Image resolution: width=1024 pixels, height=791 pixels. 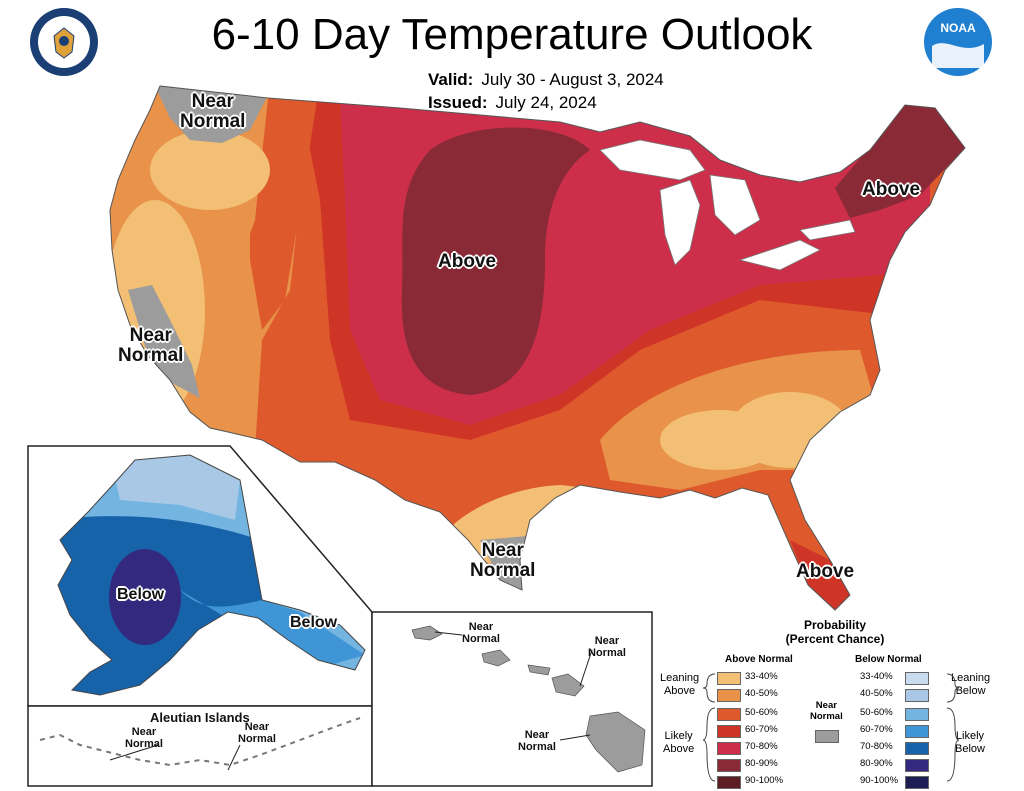 What do you see at coordinates (200, 717) in the screenshot?
I see `aleutian-title: Aleutian Islands` at bounding box center [200, 717].